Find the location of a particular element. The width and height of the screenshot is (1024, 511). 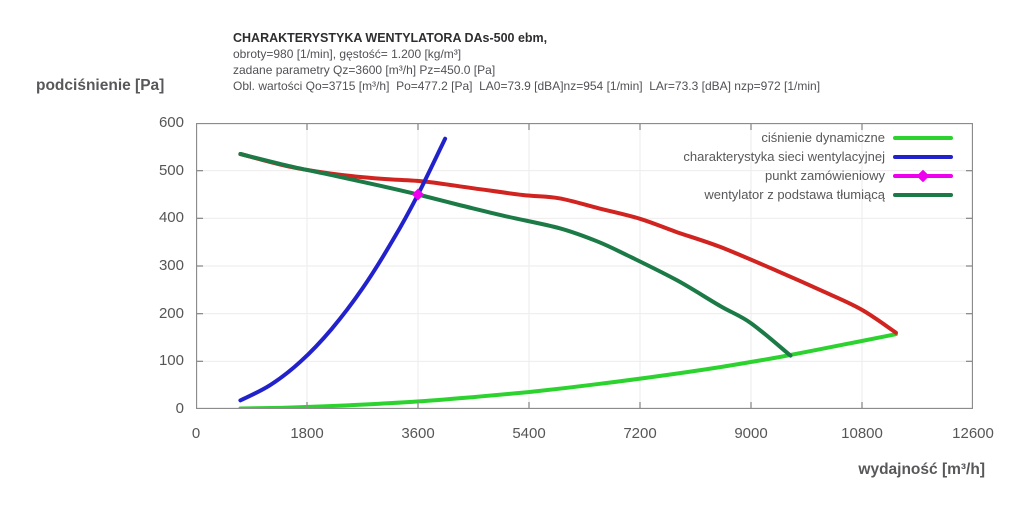

curve-charakterystyka-sieci is located at coordinates (343, 269).